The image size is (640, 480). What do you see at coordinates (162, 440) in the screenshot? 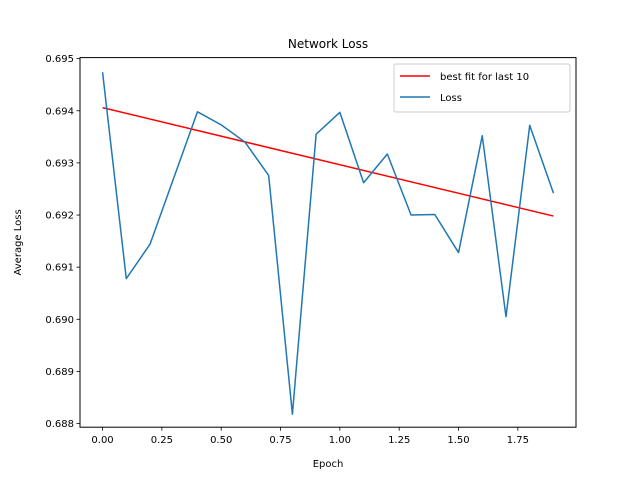
I see `x-tick-label: 0.25` at bounding box center [162, 440].